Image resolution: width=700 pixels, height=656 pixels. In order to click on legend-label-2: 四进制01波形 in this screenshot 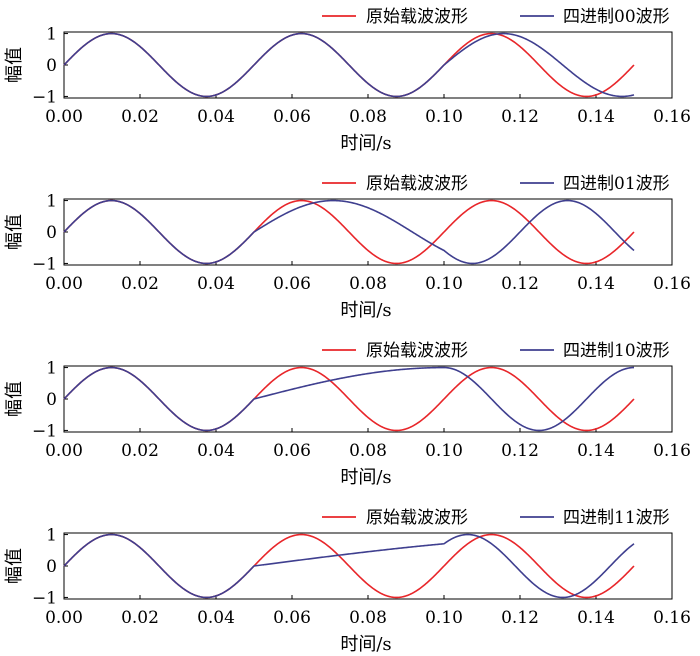, I will do `click(616, 184)`.